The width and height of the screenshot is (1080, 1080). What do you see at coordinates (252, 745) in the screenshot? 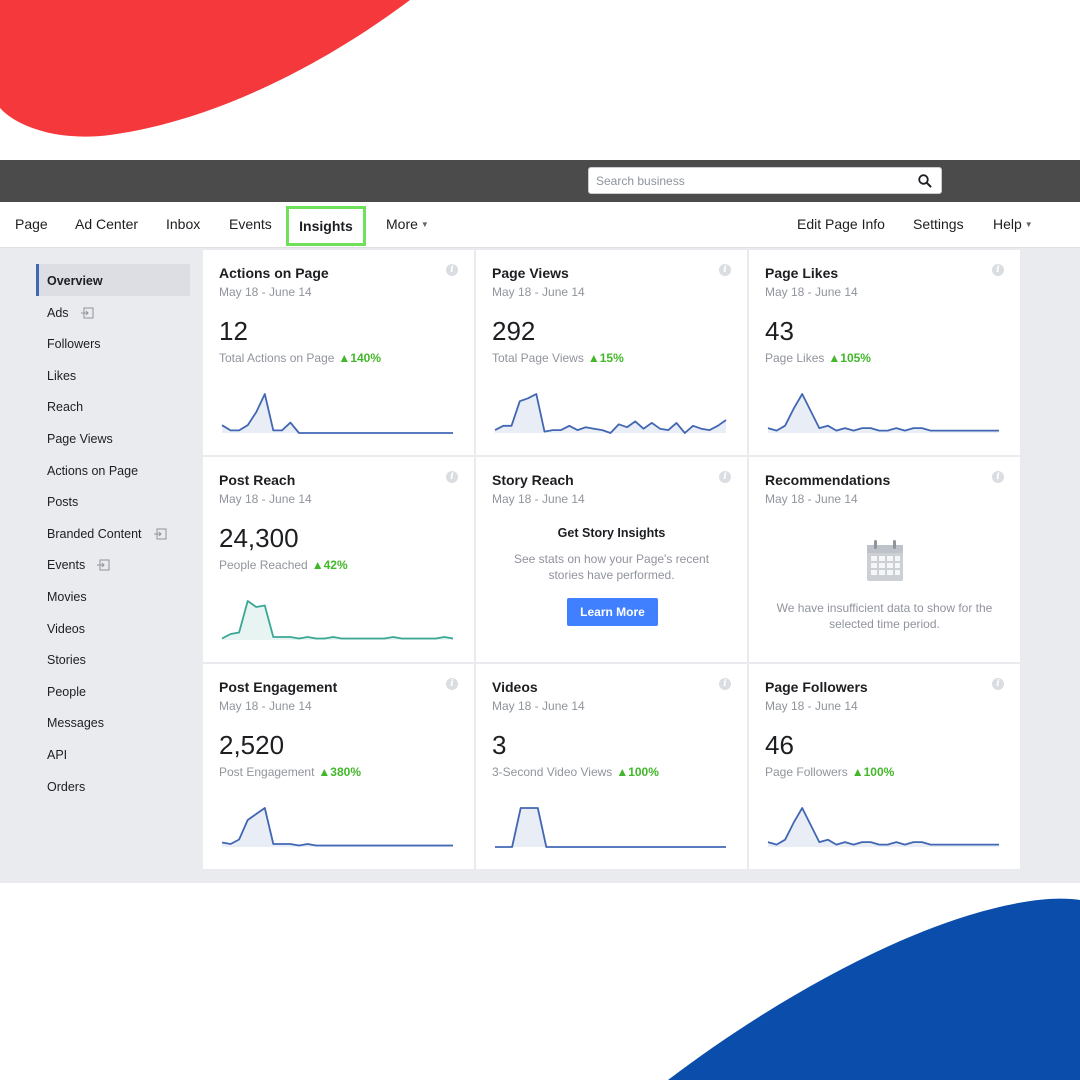
I see `card-value: 2,520` at bounding box center [252, 745].